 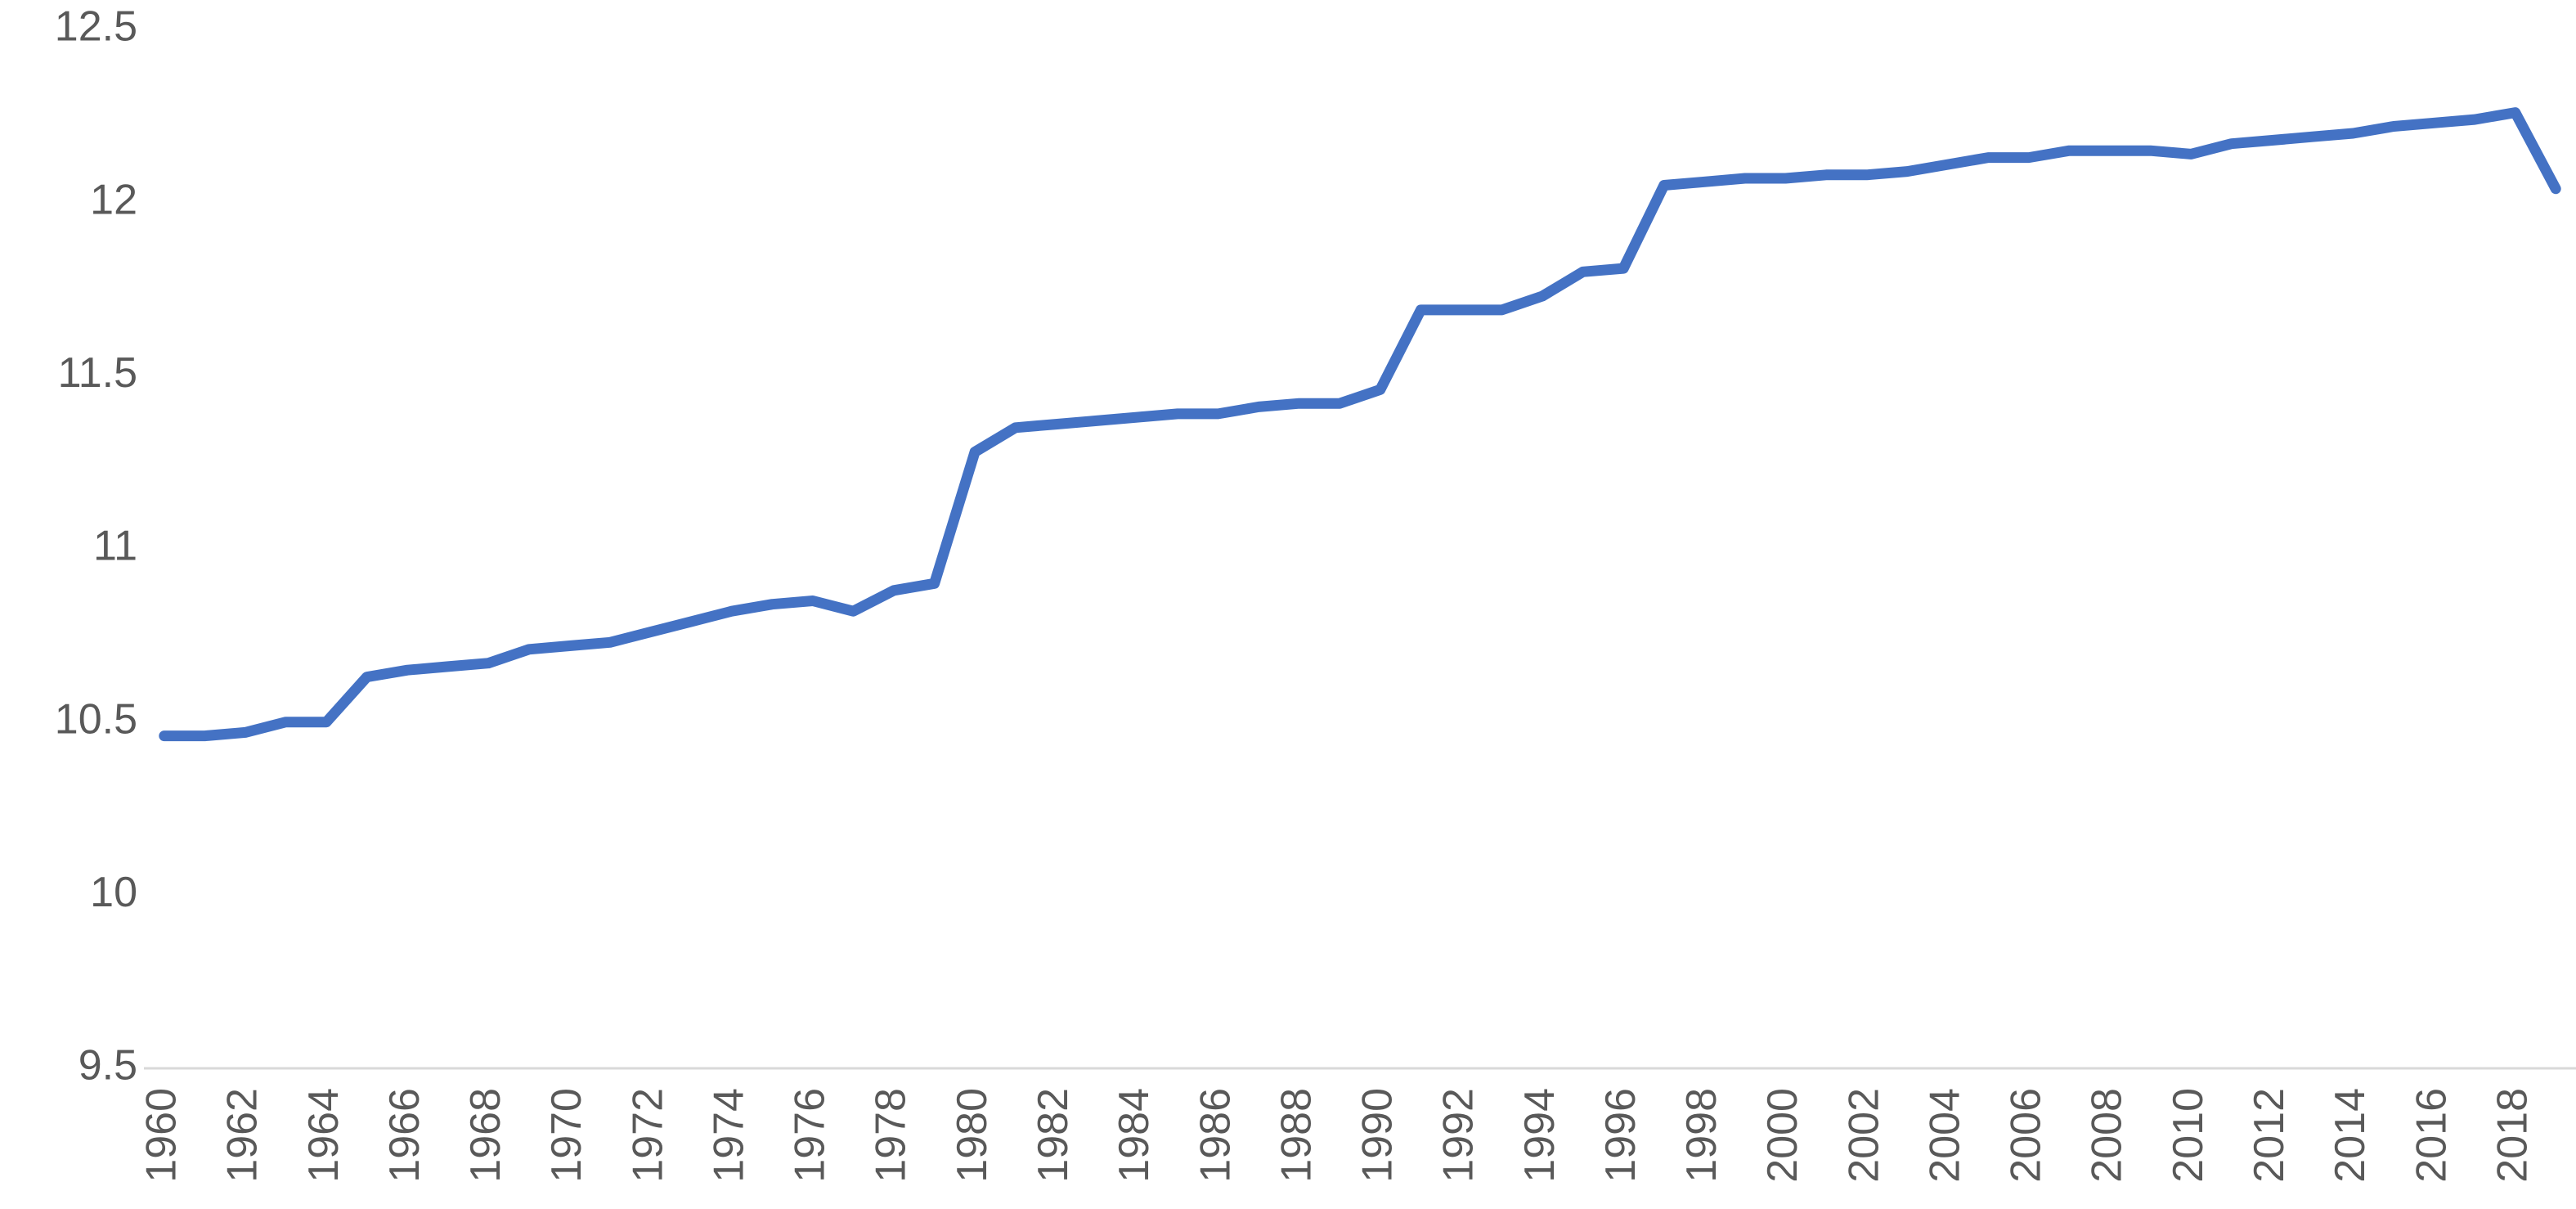 I want to click on x-tick-label: 1970, so click(x=566, y=1135).